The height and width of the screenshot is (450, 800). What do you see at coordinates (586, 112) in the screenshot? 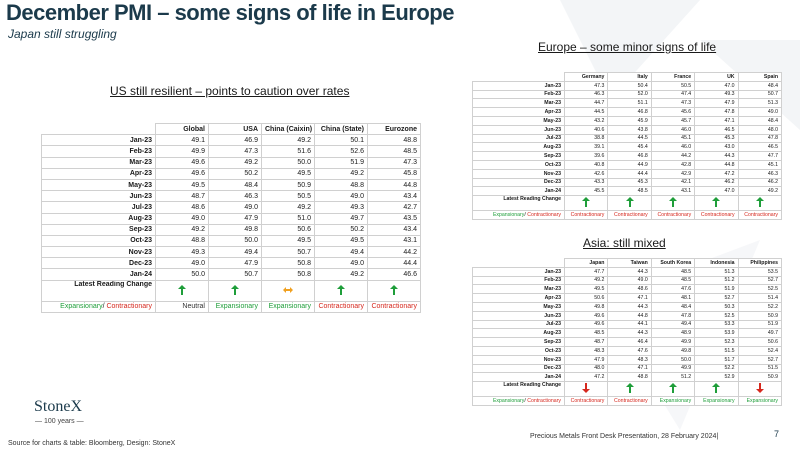
I see `pmi-value-cell: 44.5` at bounding box center [586, 112].